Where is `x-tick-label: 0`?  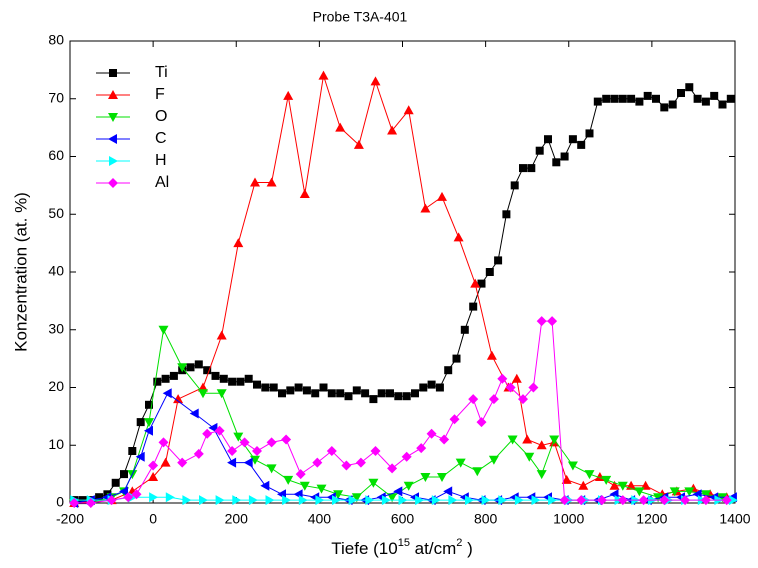
x-tick-label: 0 is located at coordinates (153, 519).